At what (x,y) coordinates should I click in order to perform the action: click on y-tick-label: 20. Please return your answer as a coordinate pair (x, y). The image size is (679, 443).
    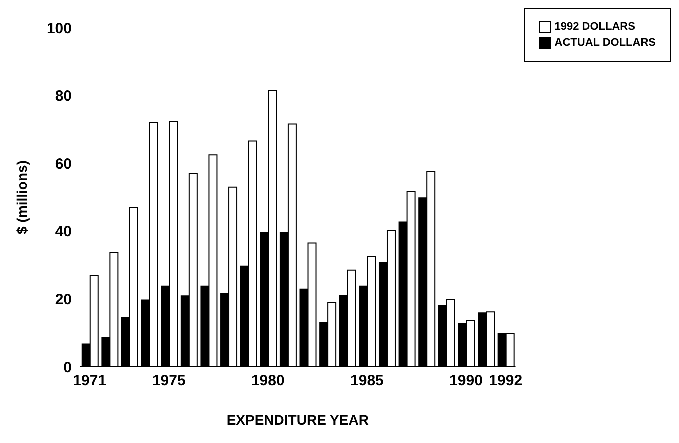
    Looking at the image, I should click on (63, 300).